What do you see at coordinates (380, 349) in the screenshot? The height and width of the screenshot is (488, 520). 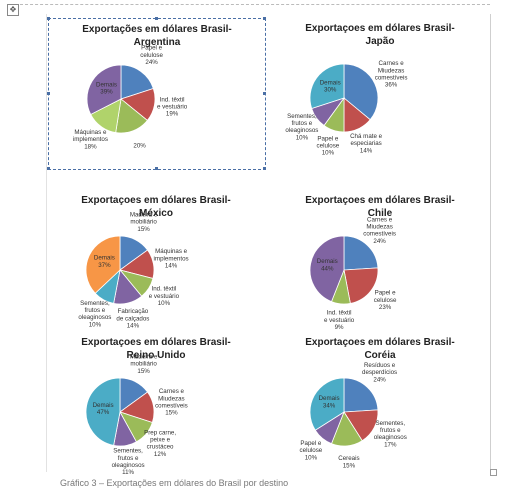 I see `chart-title: Exportaçoes em dólares Brasil- Coréia` at bounding box center [380, 349].